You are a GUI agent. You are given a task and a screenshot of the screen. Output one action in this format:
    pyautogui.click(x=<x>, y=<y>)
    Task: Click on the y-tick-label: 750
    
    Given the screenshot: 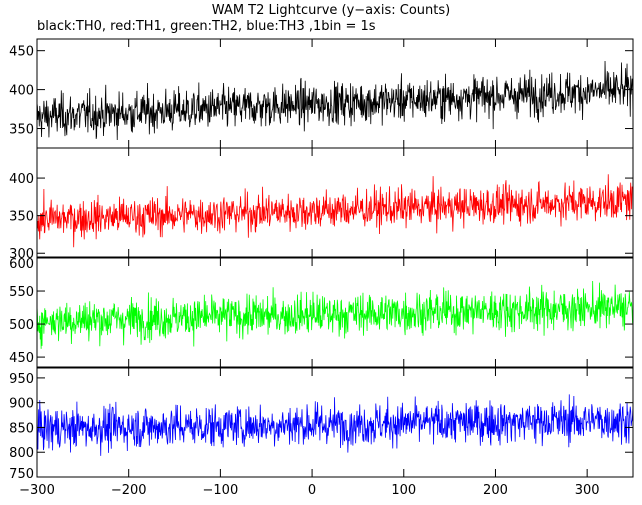 What is the action you would take?
    pyautogui.click(x=21, y=474)
    